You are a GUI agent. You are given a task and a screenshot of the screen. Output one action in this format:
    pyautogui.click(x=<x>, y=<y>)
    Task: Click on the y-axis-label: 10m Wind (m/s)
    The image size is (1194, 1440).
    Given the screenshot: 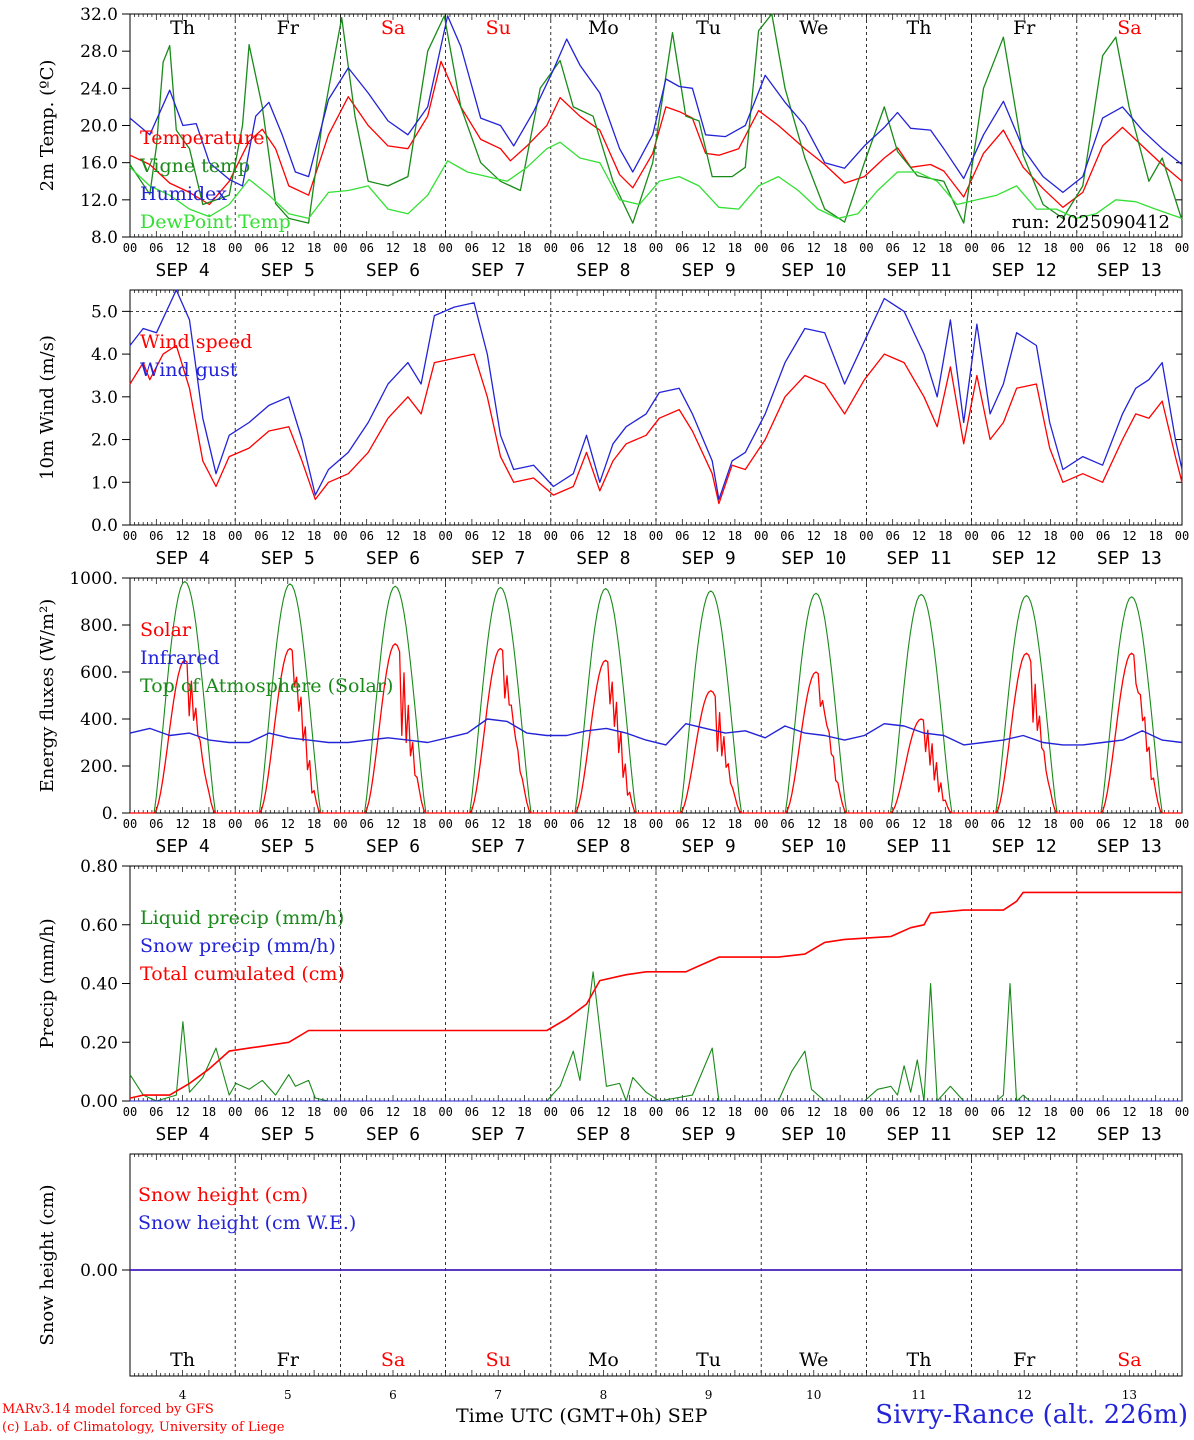 What is the action you would take?
    pyautogui.click(x=47, y=407)
    